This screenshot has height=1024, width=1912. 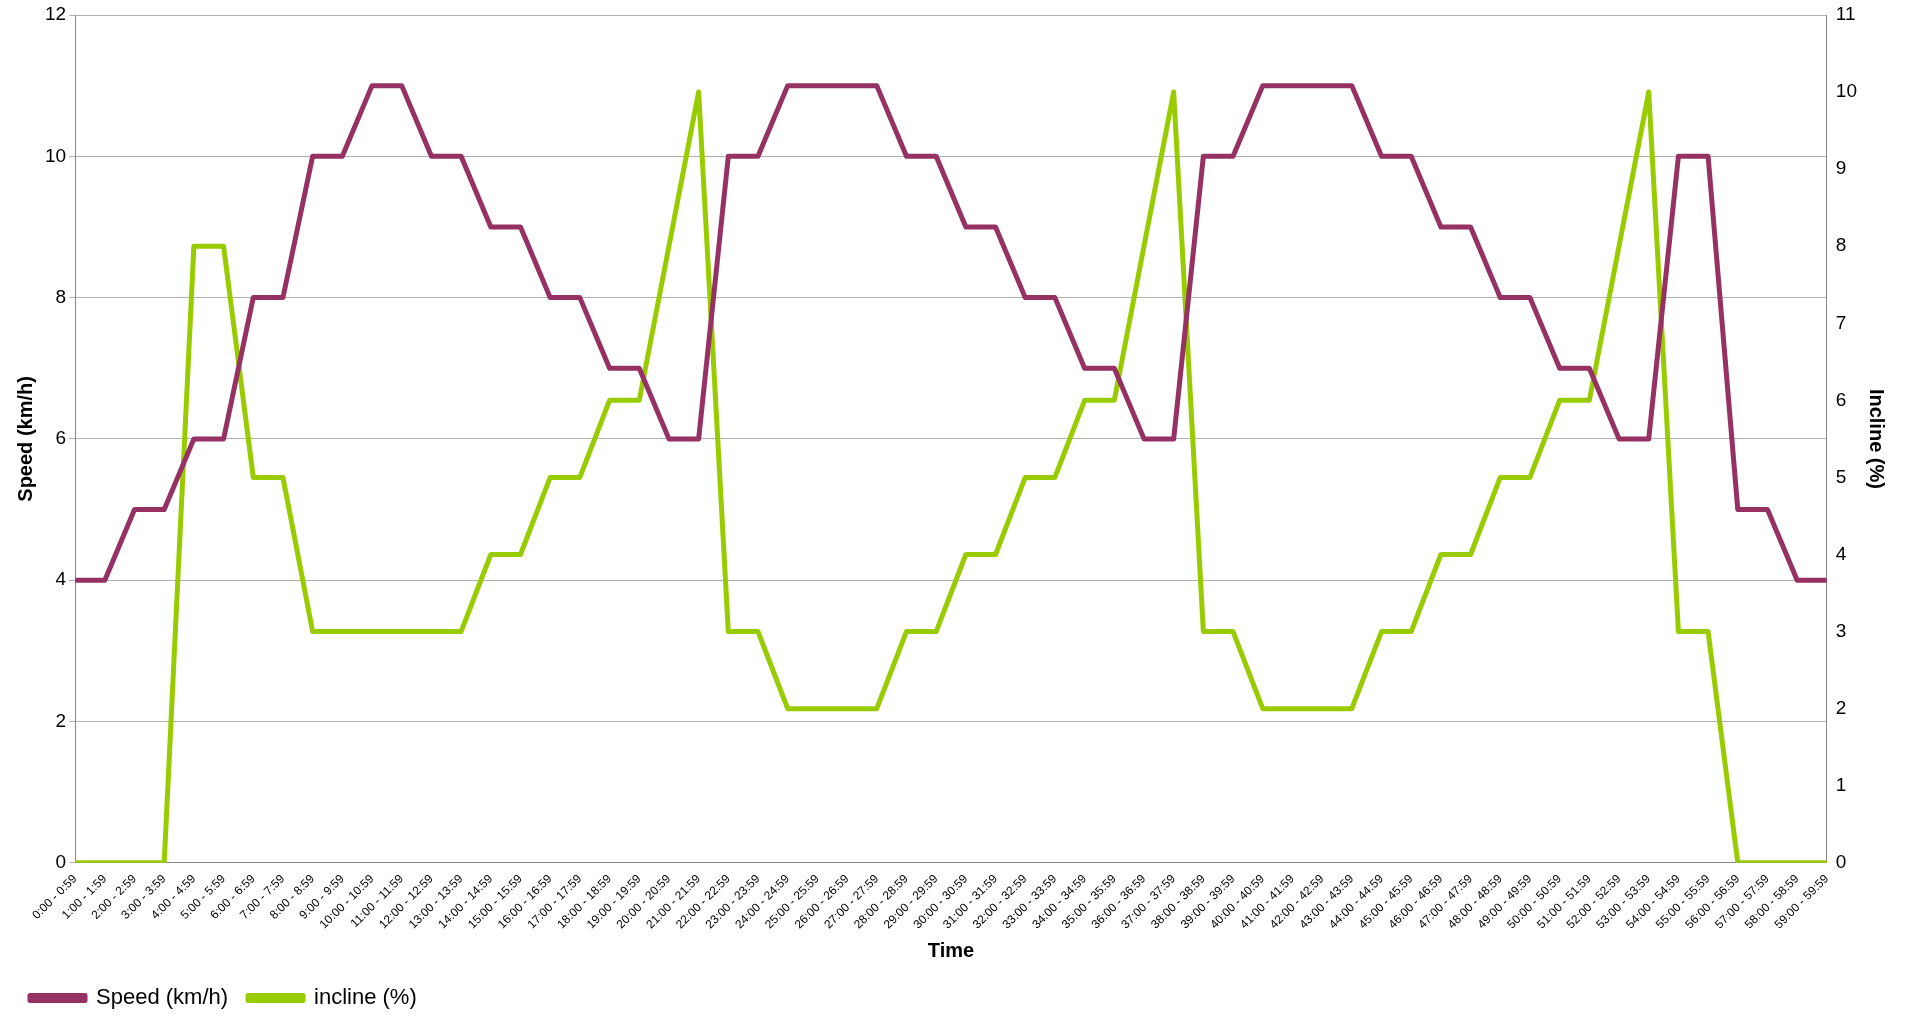 I want to click on y-tick-label: 10, so click(x=55, y=155).